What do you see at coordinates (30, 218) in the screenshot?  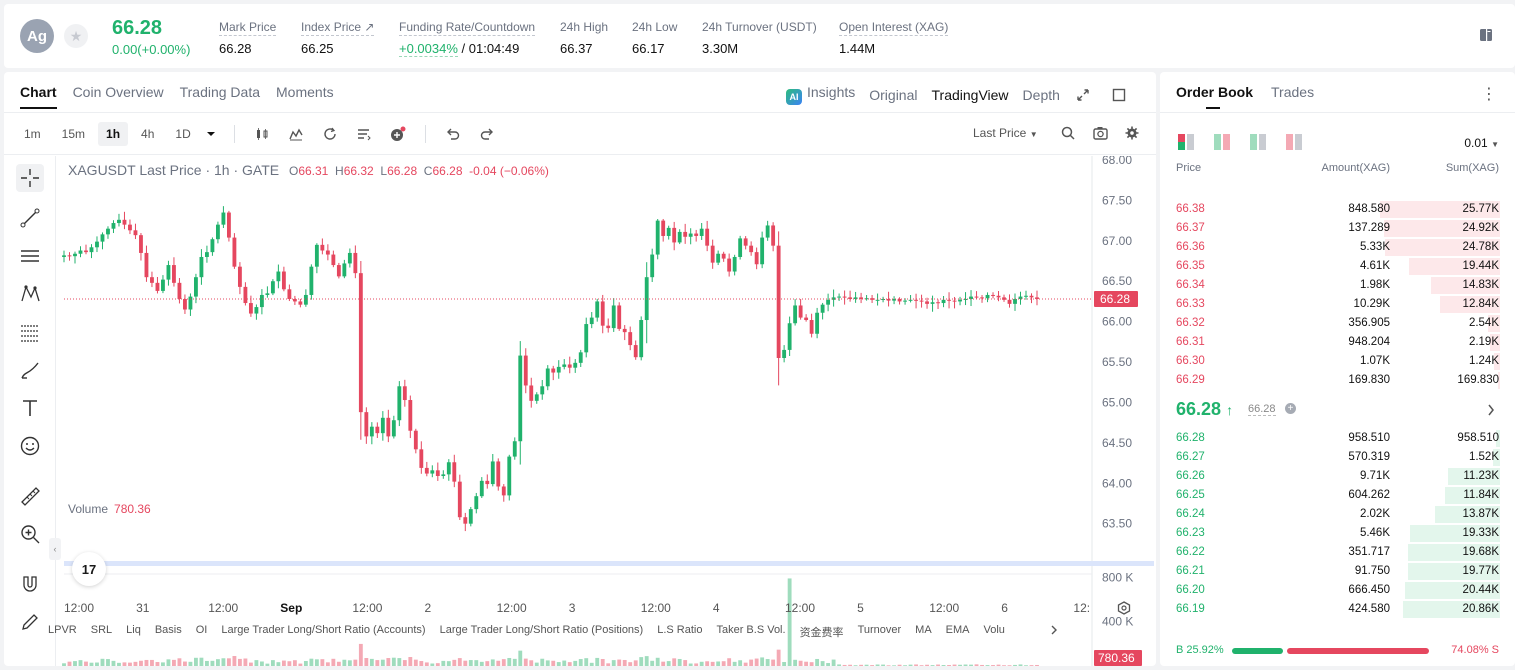 I see `trend-line-icon` at bounding box center [30, 218].